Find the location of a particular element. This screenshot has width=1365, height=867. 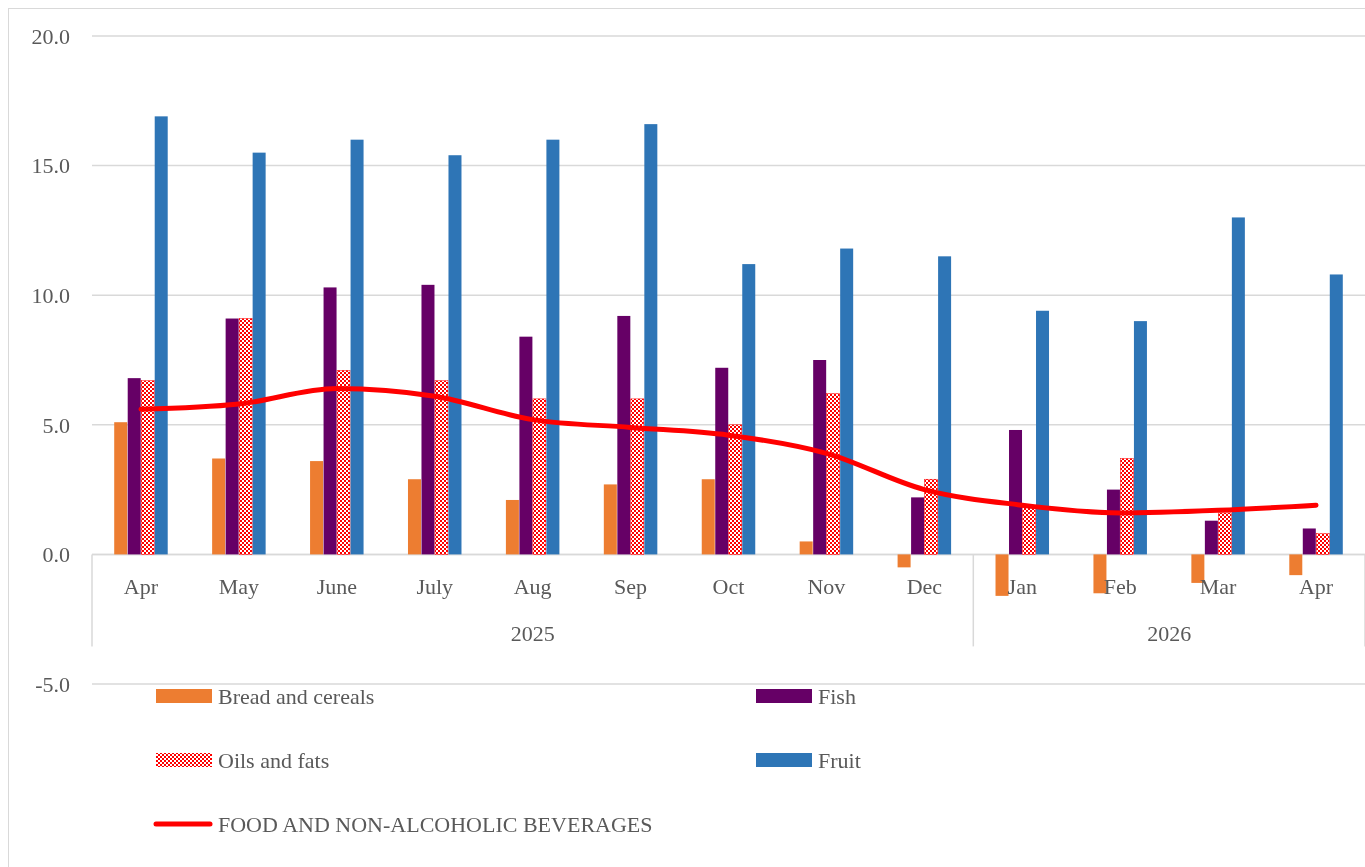

x-tick-label: June is located at coordinates (336, 587).